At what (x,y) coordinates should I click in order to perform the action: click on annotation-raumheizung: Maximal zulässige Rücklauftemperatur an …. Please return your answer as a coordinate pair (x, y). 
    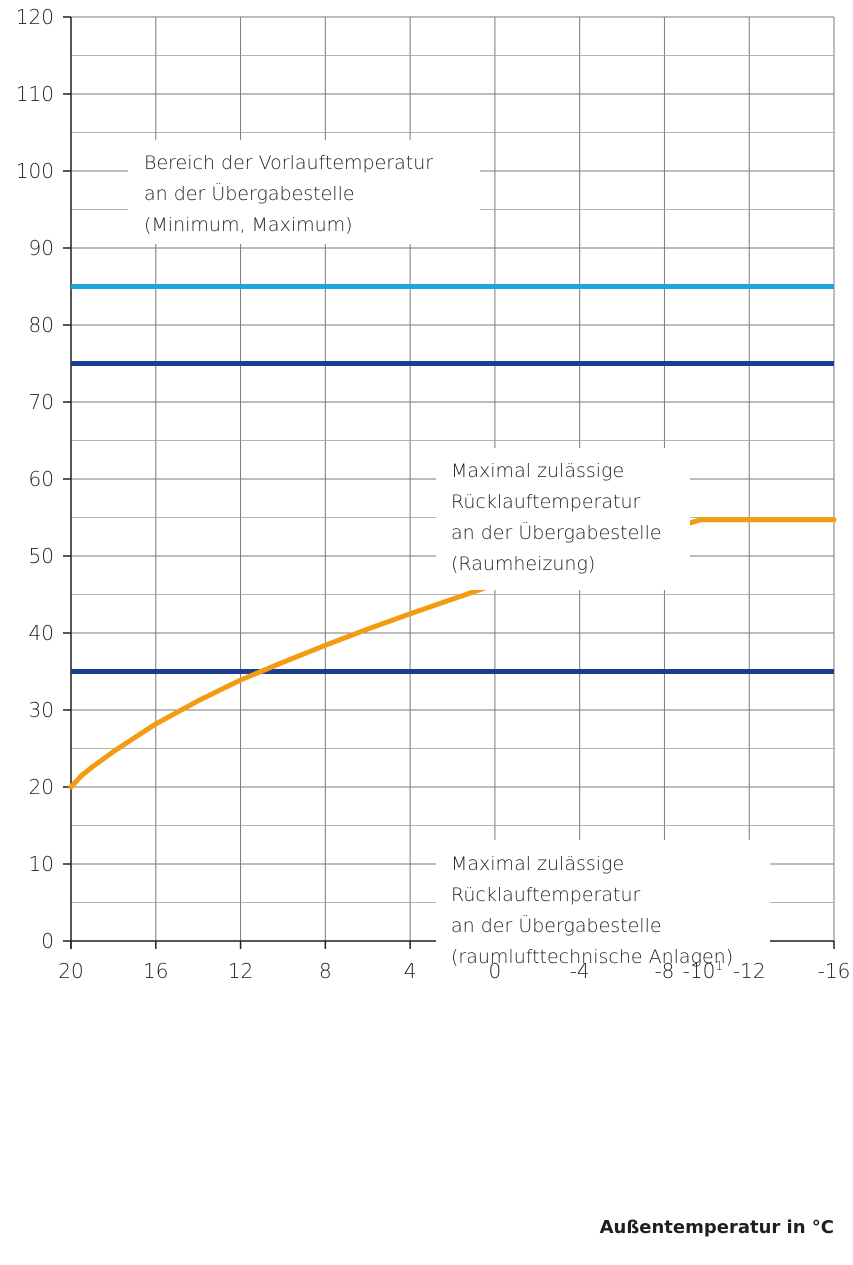
    Looking at the image, I should click on (563, 519).